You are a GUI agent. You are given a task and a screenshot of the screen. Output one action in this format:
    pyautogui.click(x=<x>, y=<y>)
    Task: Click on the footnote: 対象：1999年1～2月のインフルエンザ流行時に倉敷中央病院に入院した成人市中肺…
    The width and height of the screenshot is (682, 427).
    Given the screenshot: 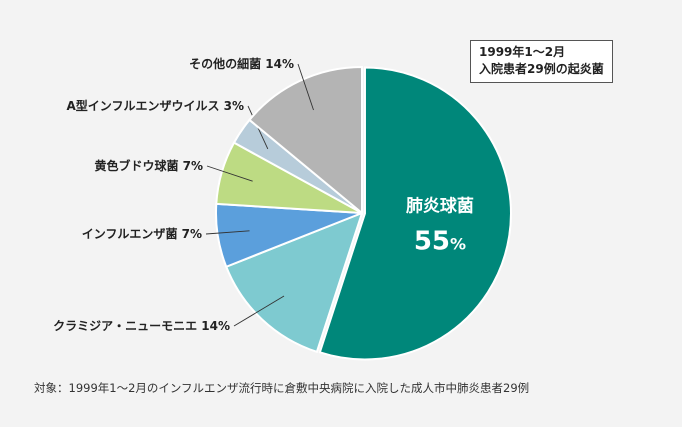 What is the action you would take?
    pyautogui.click(x=282, y=388)
    